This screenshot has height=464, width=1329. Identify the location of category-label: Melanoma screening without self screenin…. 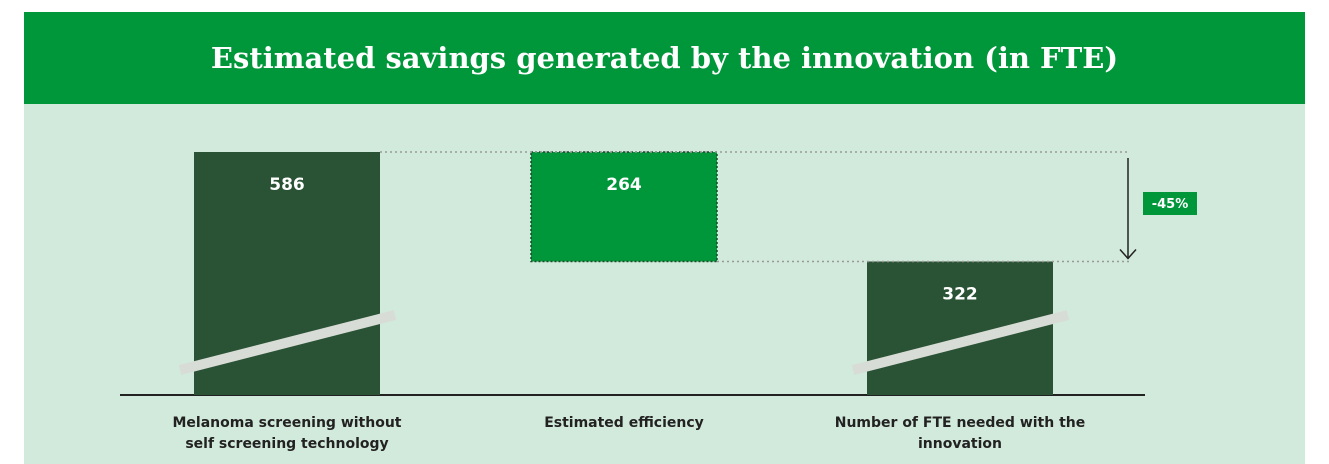
(287, 433).